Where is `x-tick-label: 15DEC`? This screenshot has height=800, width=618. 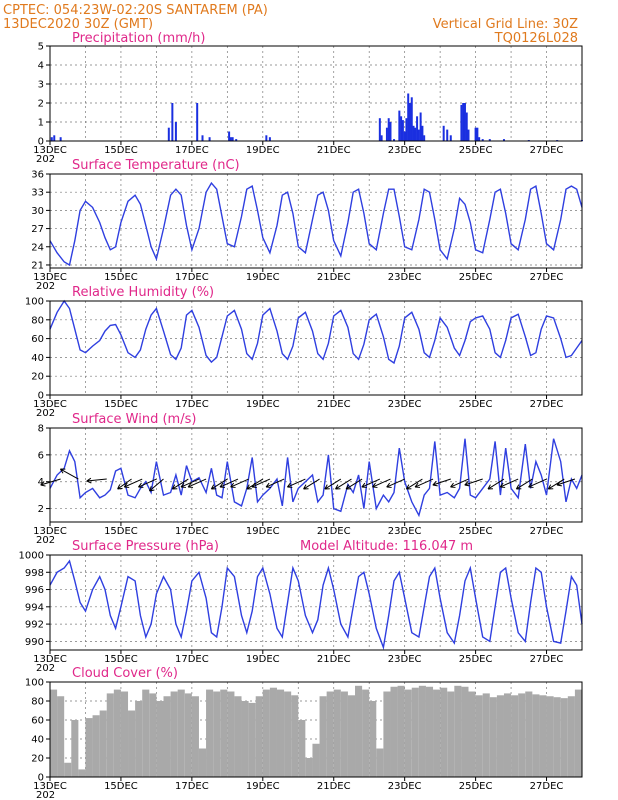
x-tick-label: 15DEC is located at coordinates (121, 404).